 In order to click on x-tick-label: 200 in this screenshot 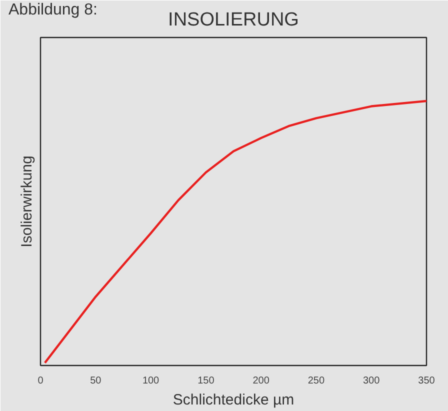, I will do `click(261, 381)`.